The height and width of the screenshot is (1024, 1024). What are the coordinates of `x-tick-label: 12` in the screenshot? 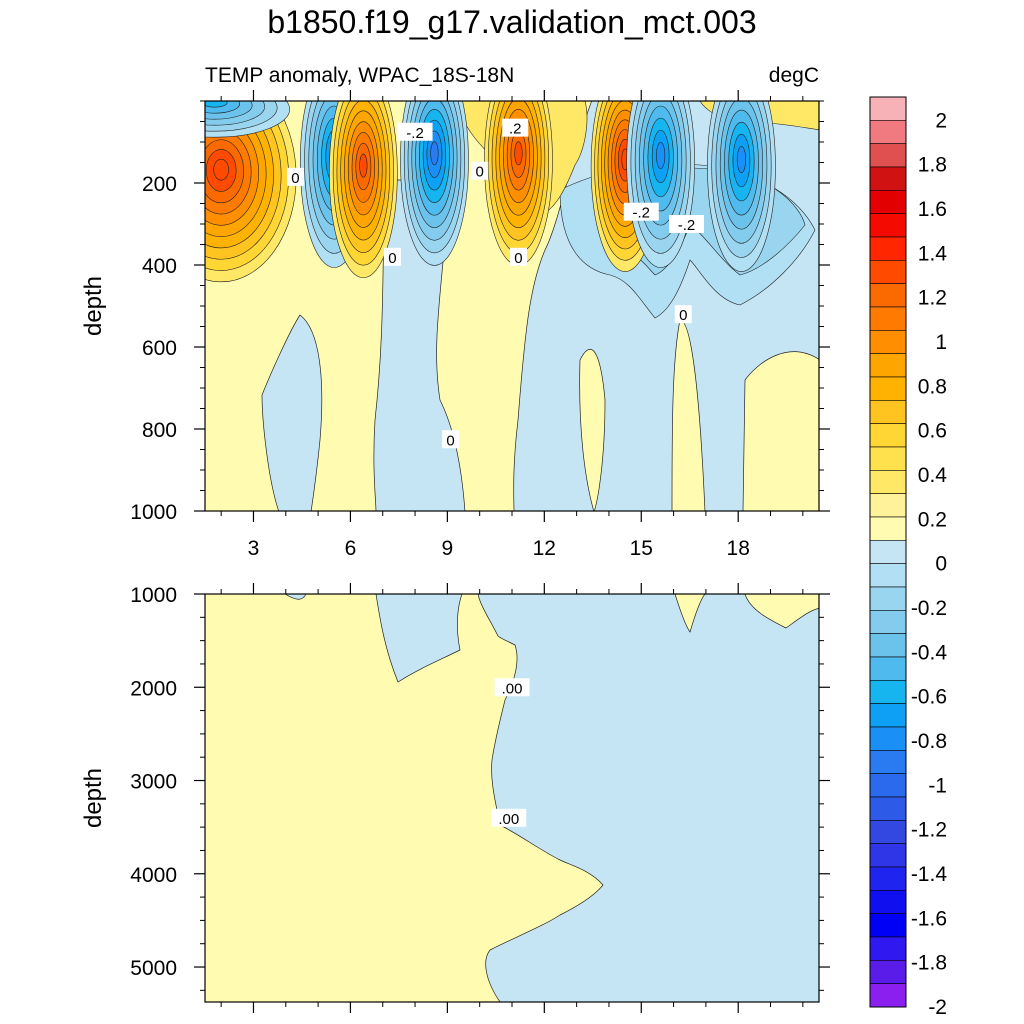 It's located at (544, 548).